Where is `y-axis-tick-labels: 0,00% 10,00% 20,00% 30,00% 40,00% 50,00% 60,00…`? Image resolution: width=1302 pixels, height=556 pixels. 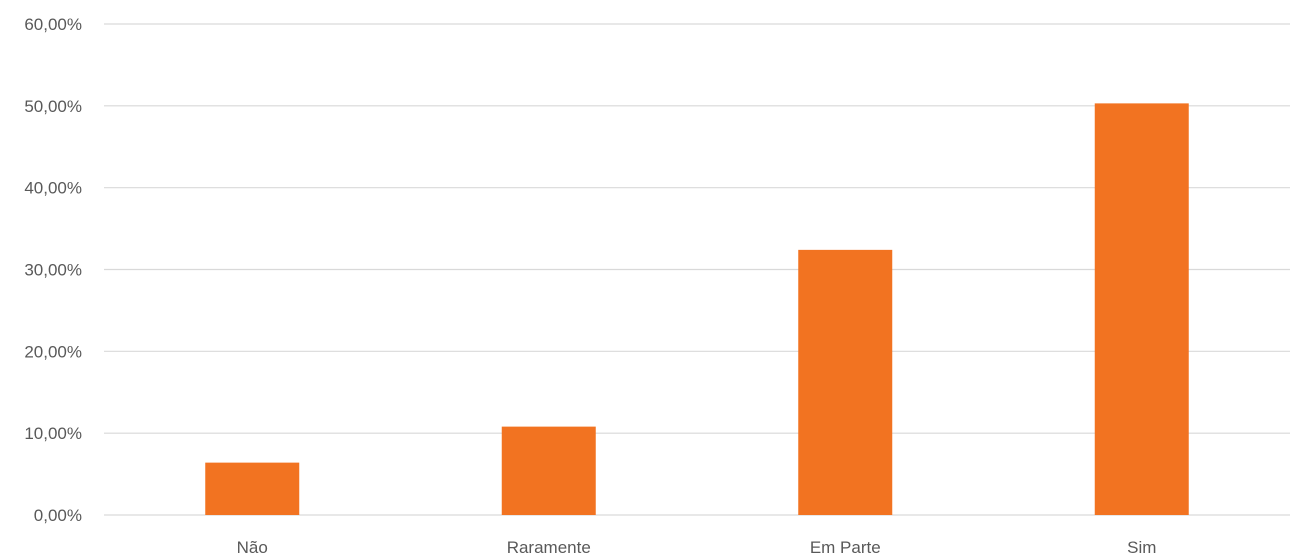 y-axis-tick-labels: 0,00% 10,00% 20,00% 30,00% 40,00% 50,00% 60,00… is located at coordinates (53, 270).